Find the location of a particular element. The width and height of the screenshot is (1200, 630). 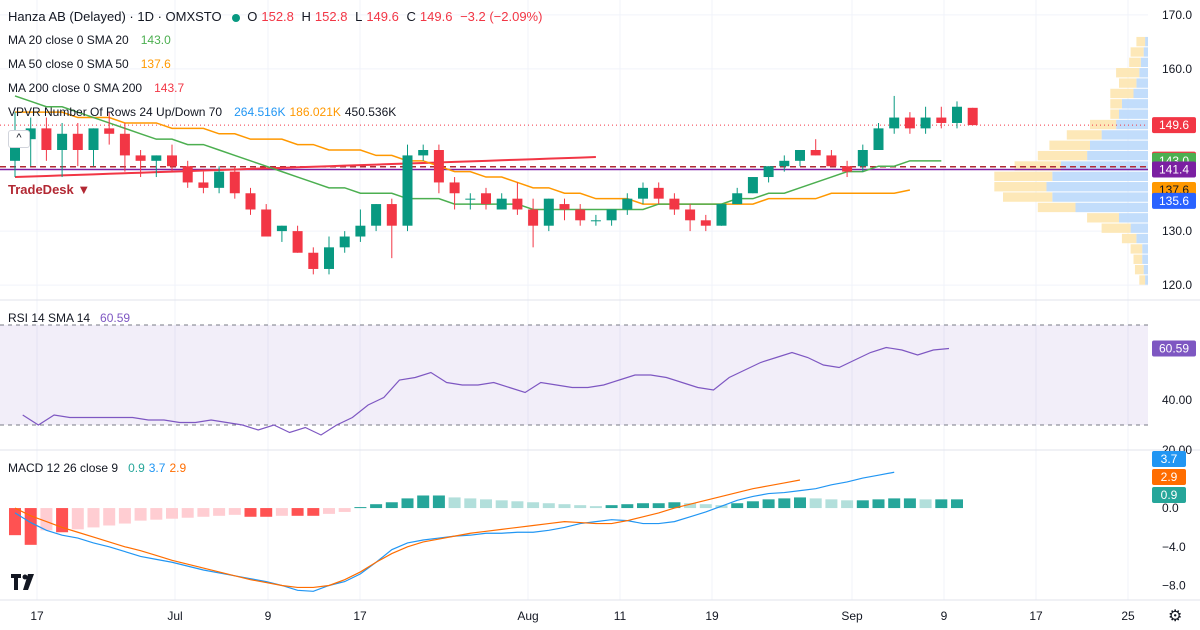

time-tick-label: 11 is located at coordinates (620, 616).